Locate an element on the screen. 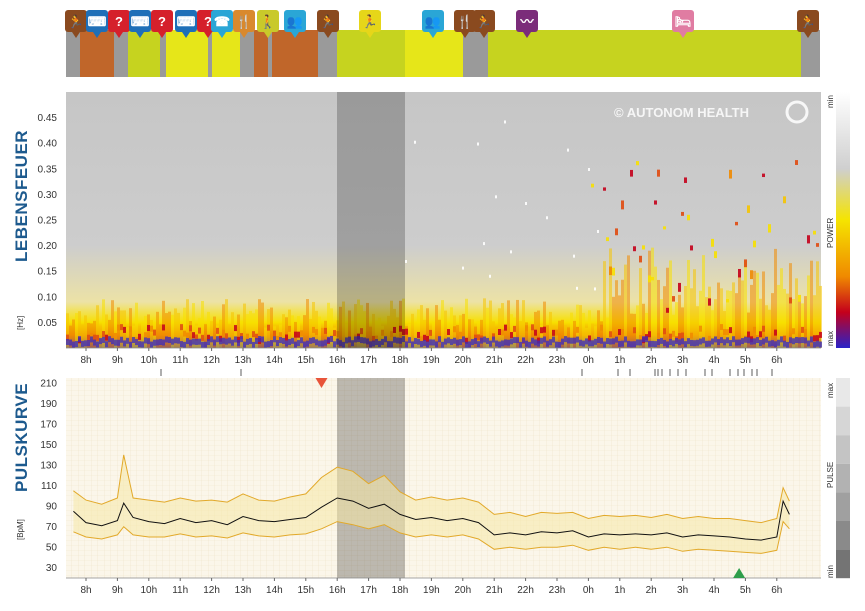  power-legend-label: POWER is located at coordinates (830, 233).